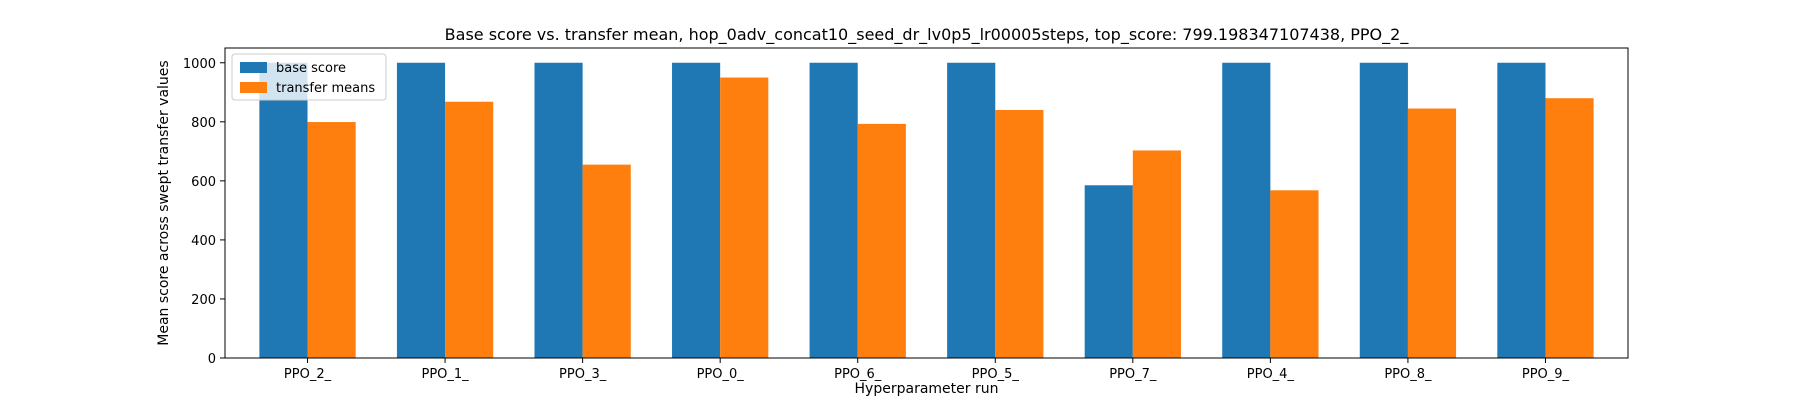 This screenshot has height=400, width=1800. I want to click on legend: base score transfer means, so click(309, 77).